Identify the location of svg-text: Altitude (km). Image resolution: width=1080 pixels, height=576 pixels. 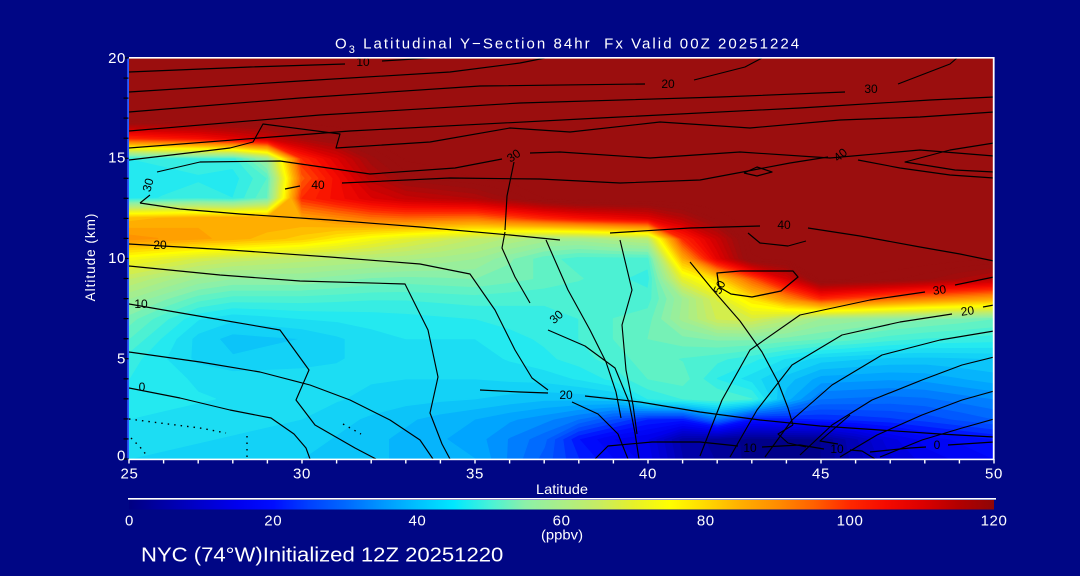
(90, 257).